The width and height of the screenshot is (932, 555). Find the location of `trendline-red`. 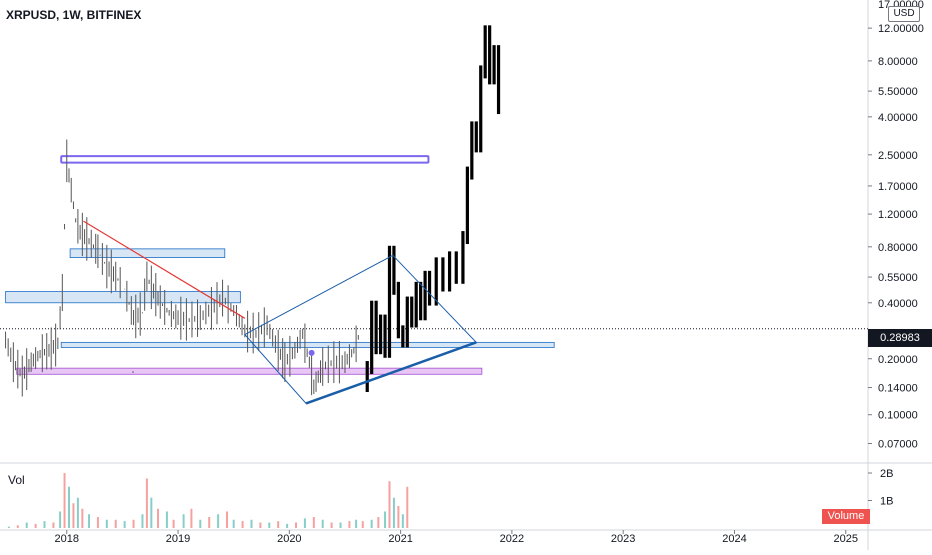

trendline-red is located at coordinates (164, 269).